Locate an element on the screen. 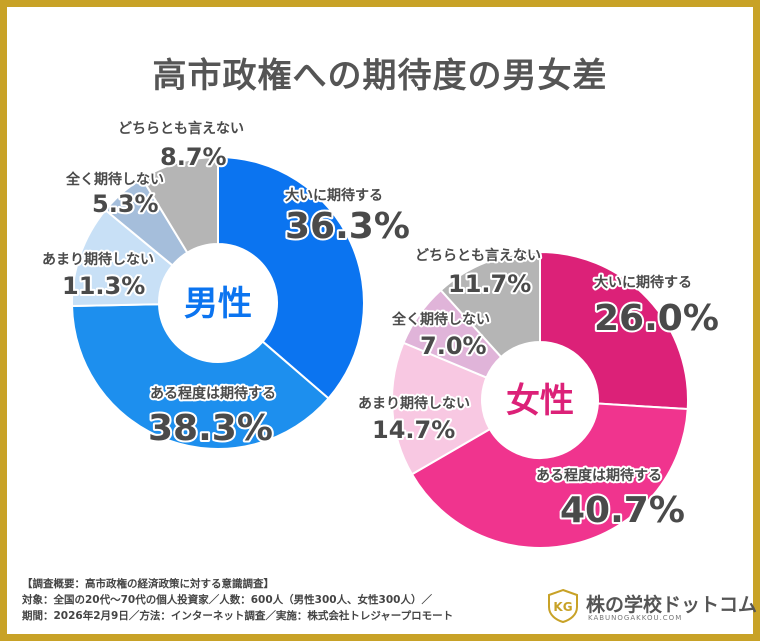 The image size is (760, 641). value-label: 11.7% is located at coordinates (489, 284).